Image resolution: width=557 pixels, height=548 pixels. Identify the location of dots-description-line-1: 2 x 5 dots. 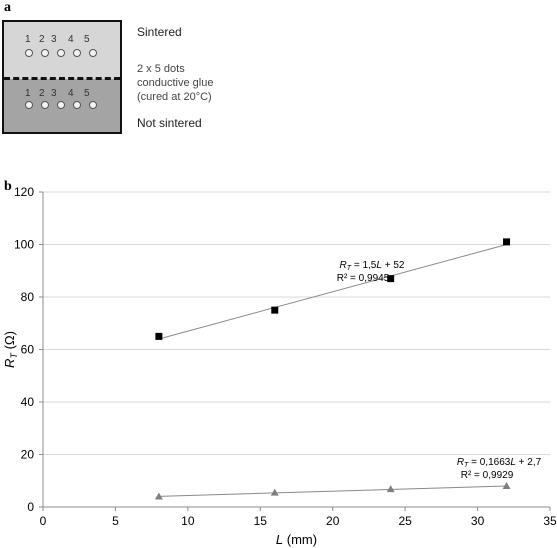
(161, 69).